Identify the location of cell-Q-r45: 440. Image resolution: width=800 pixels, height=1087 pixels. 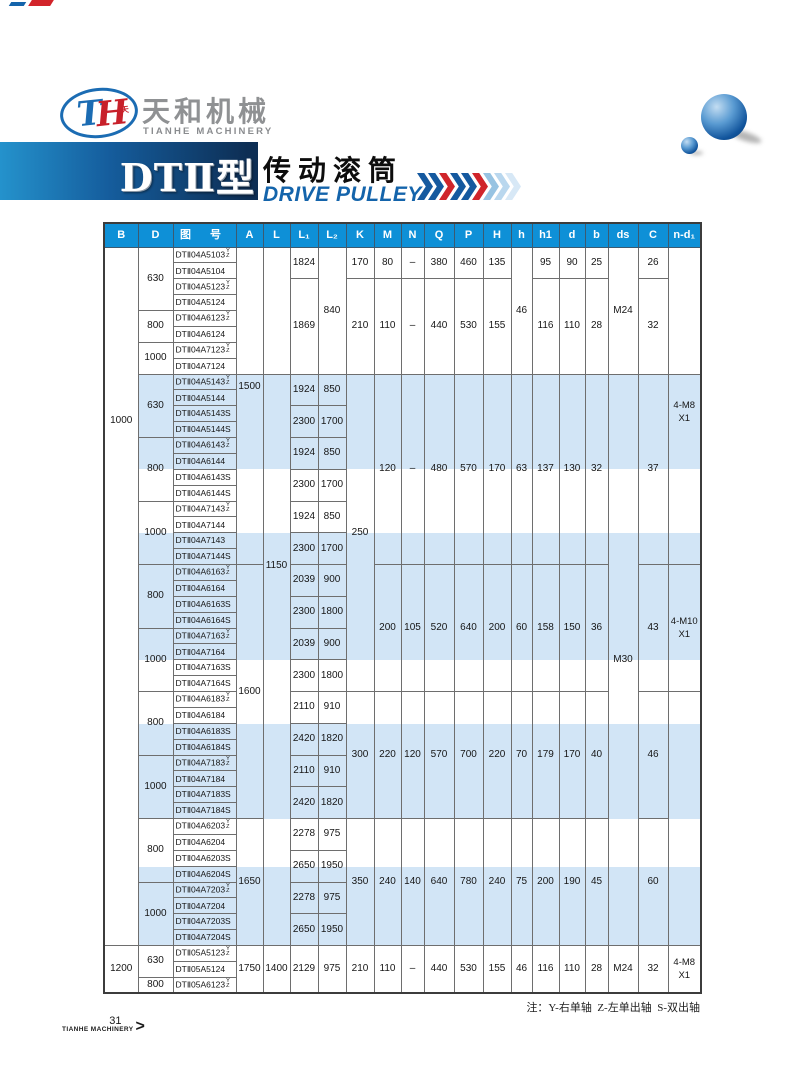
(439, 969).